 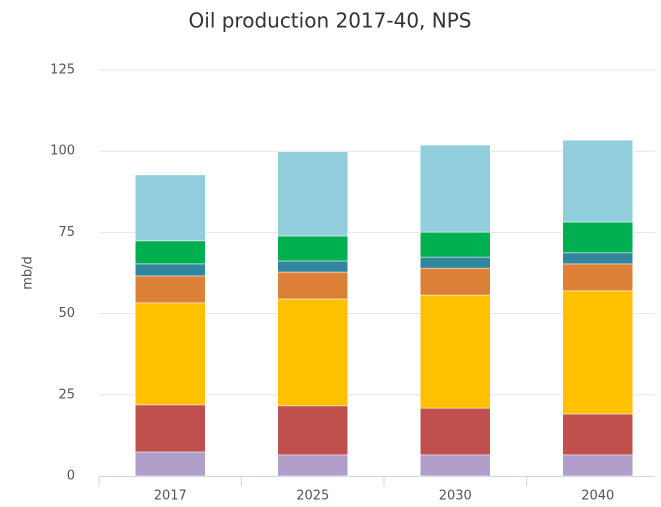 I want to click on y-tick-label: 125, so click(x=62, y=70).